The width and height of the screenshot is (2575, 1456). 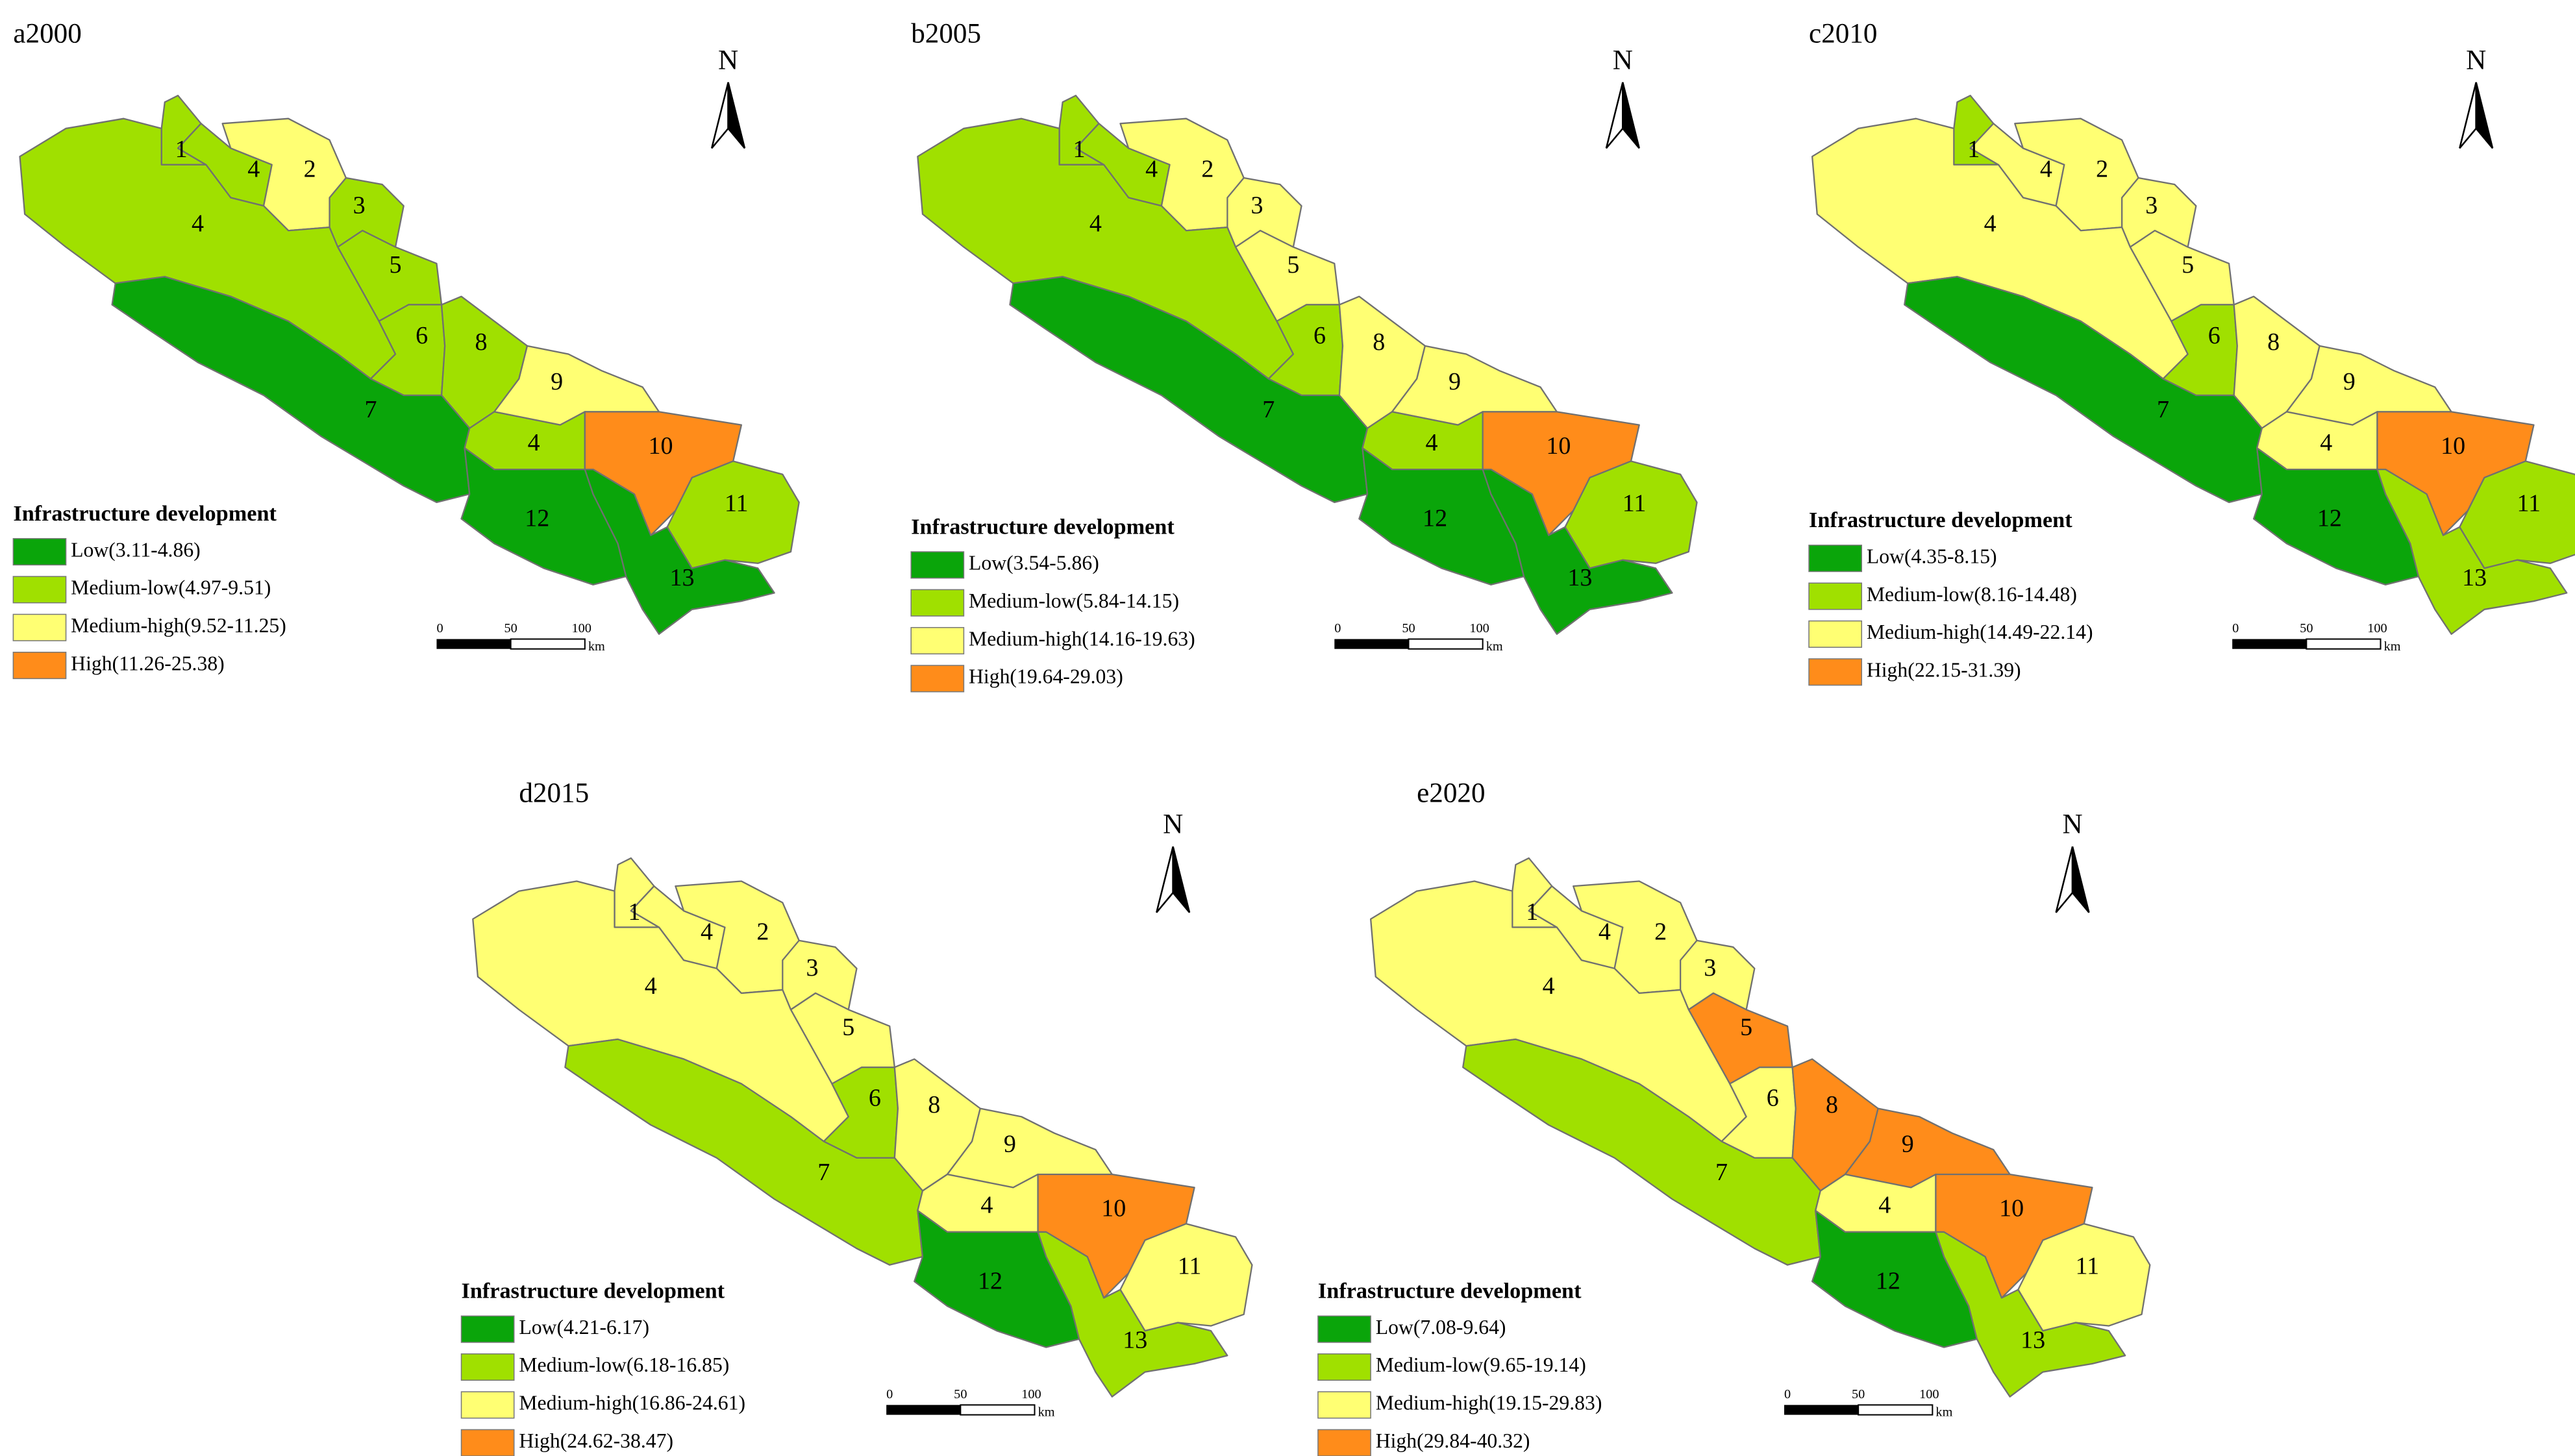 I want to click on legend-label: Medium-high(16.86-24.61), so click(x=632, y=1403).